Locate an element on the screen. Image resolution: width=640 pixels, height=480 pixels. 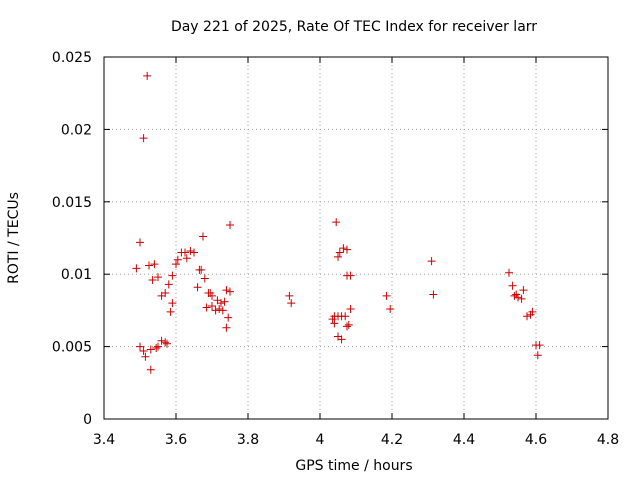
x-tick-label: 4.2 is located at coordinates (392, 440).